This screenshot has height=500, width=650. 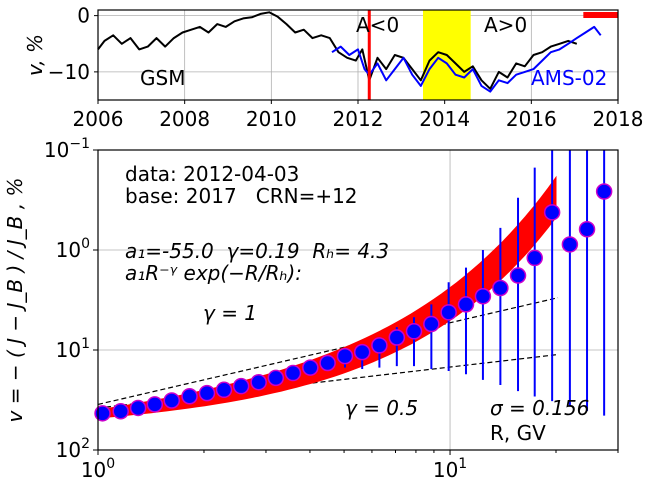 What do you see at coordinates (67, 149) in the screenshot?
I see `bottom-y-tick-label: 10⁻¹` at bounding box center [67, 149].